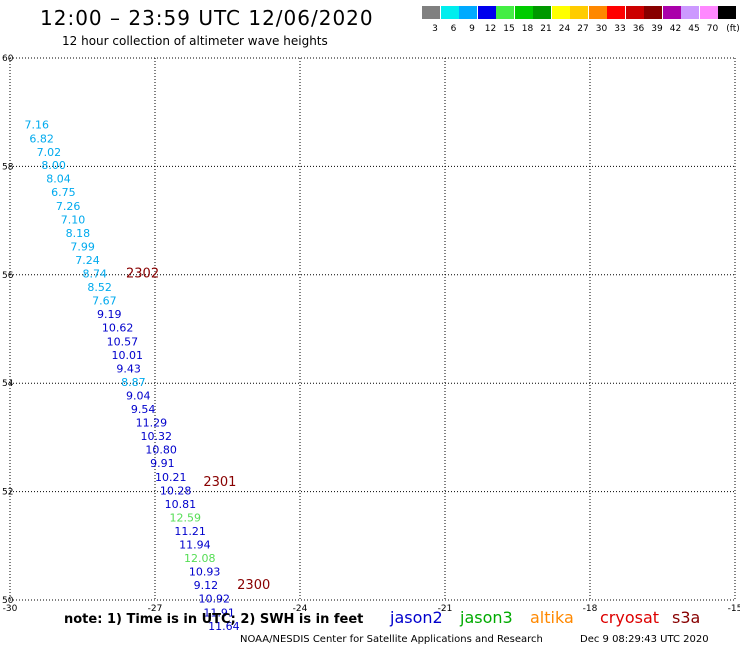 Image resolution: width=740 pixels, height=650 pixels. Describe the element at coordinates (8, 167) in the screenshot. I see `y-tick-label: 58` at that location.